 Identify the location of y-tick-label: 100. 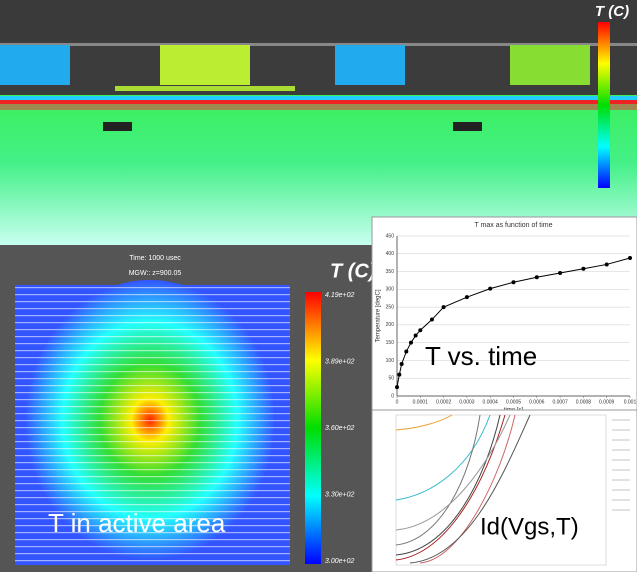
(390, 361).